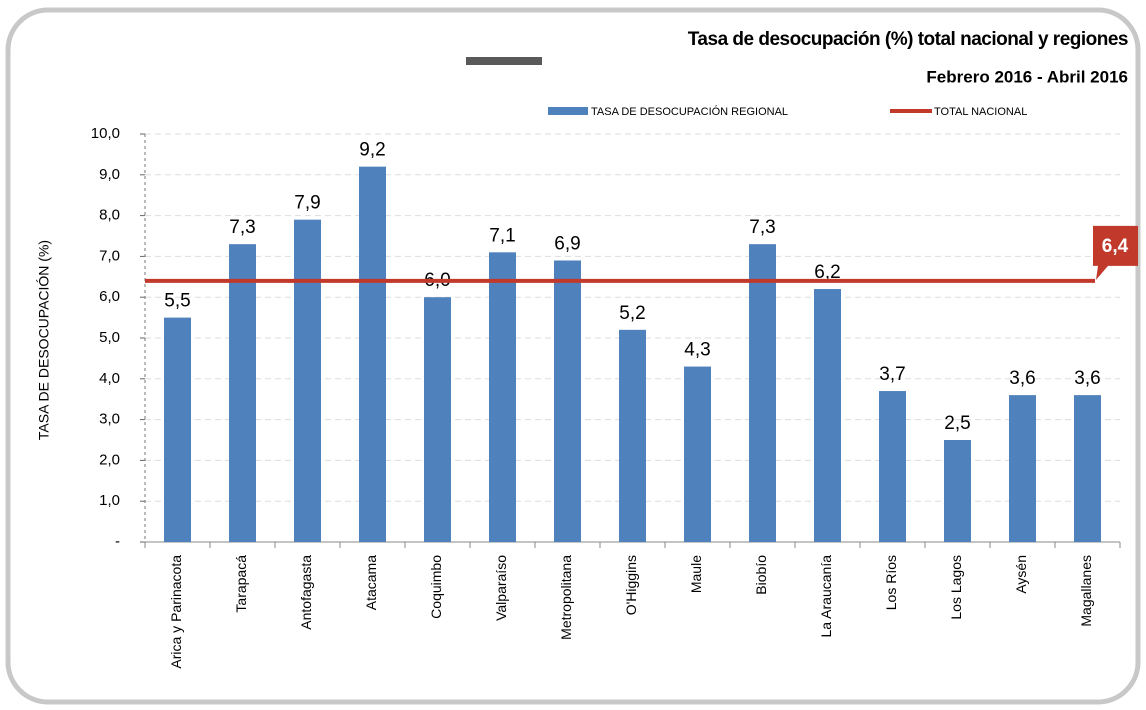  I want to click on y-tick-label: 10,0, so click(105, 133).